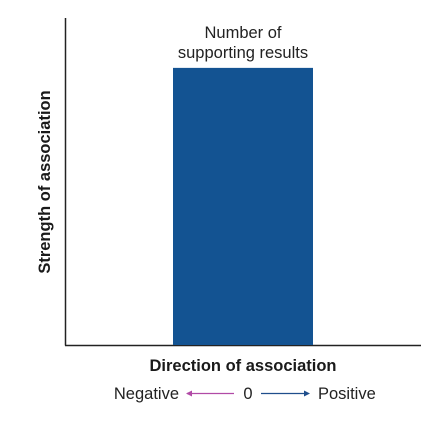 The image size is (443, 432). Describe the element at coordinates (247, 394) in the screenshot. I see `zero-label: 0` at that location.